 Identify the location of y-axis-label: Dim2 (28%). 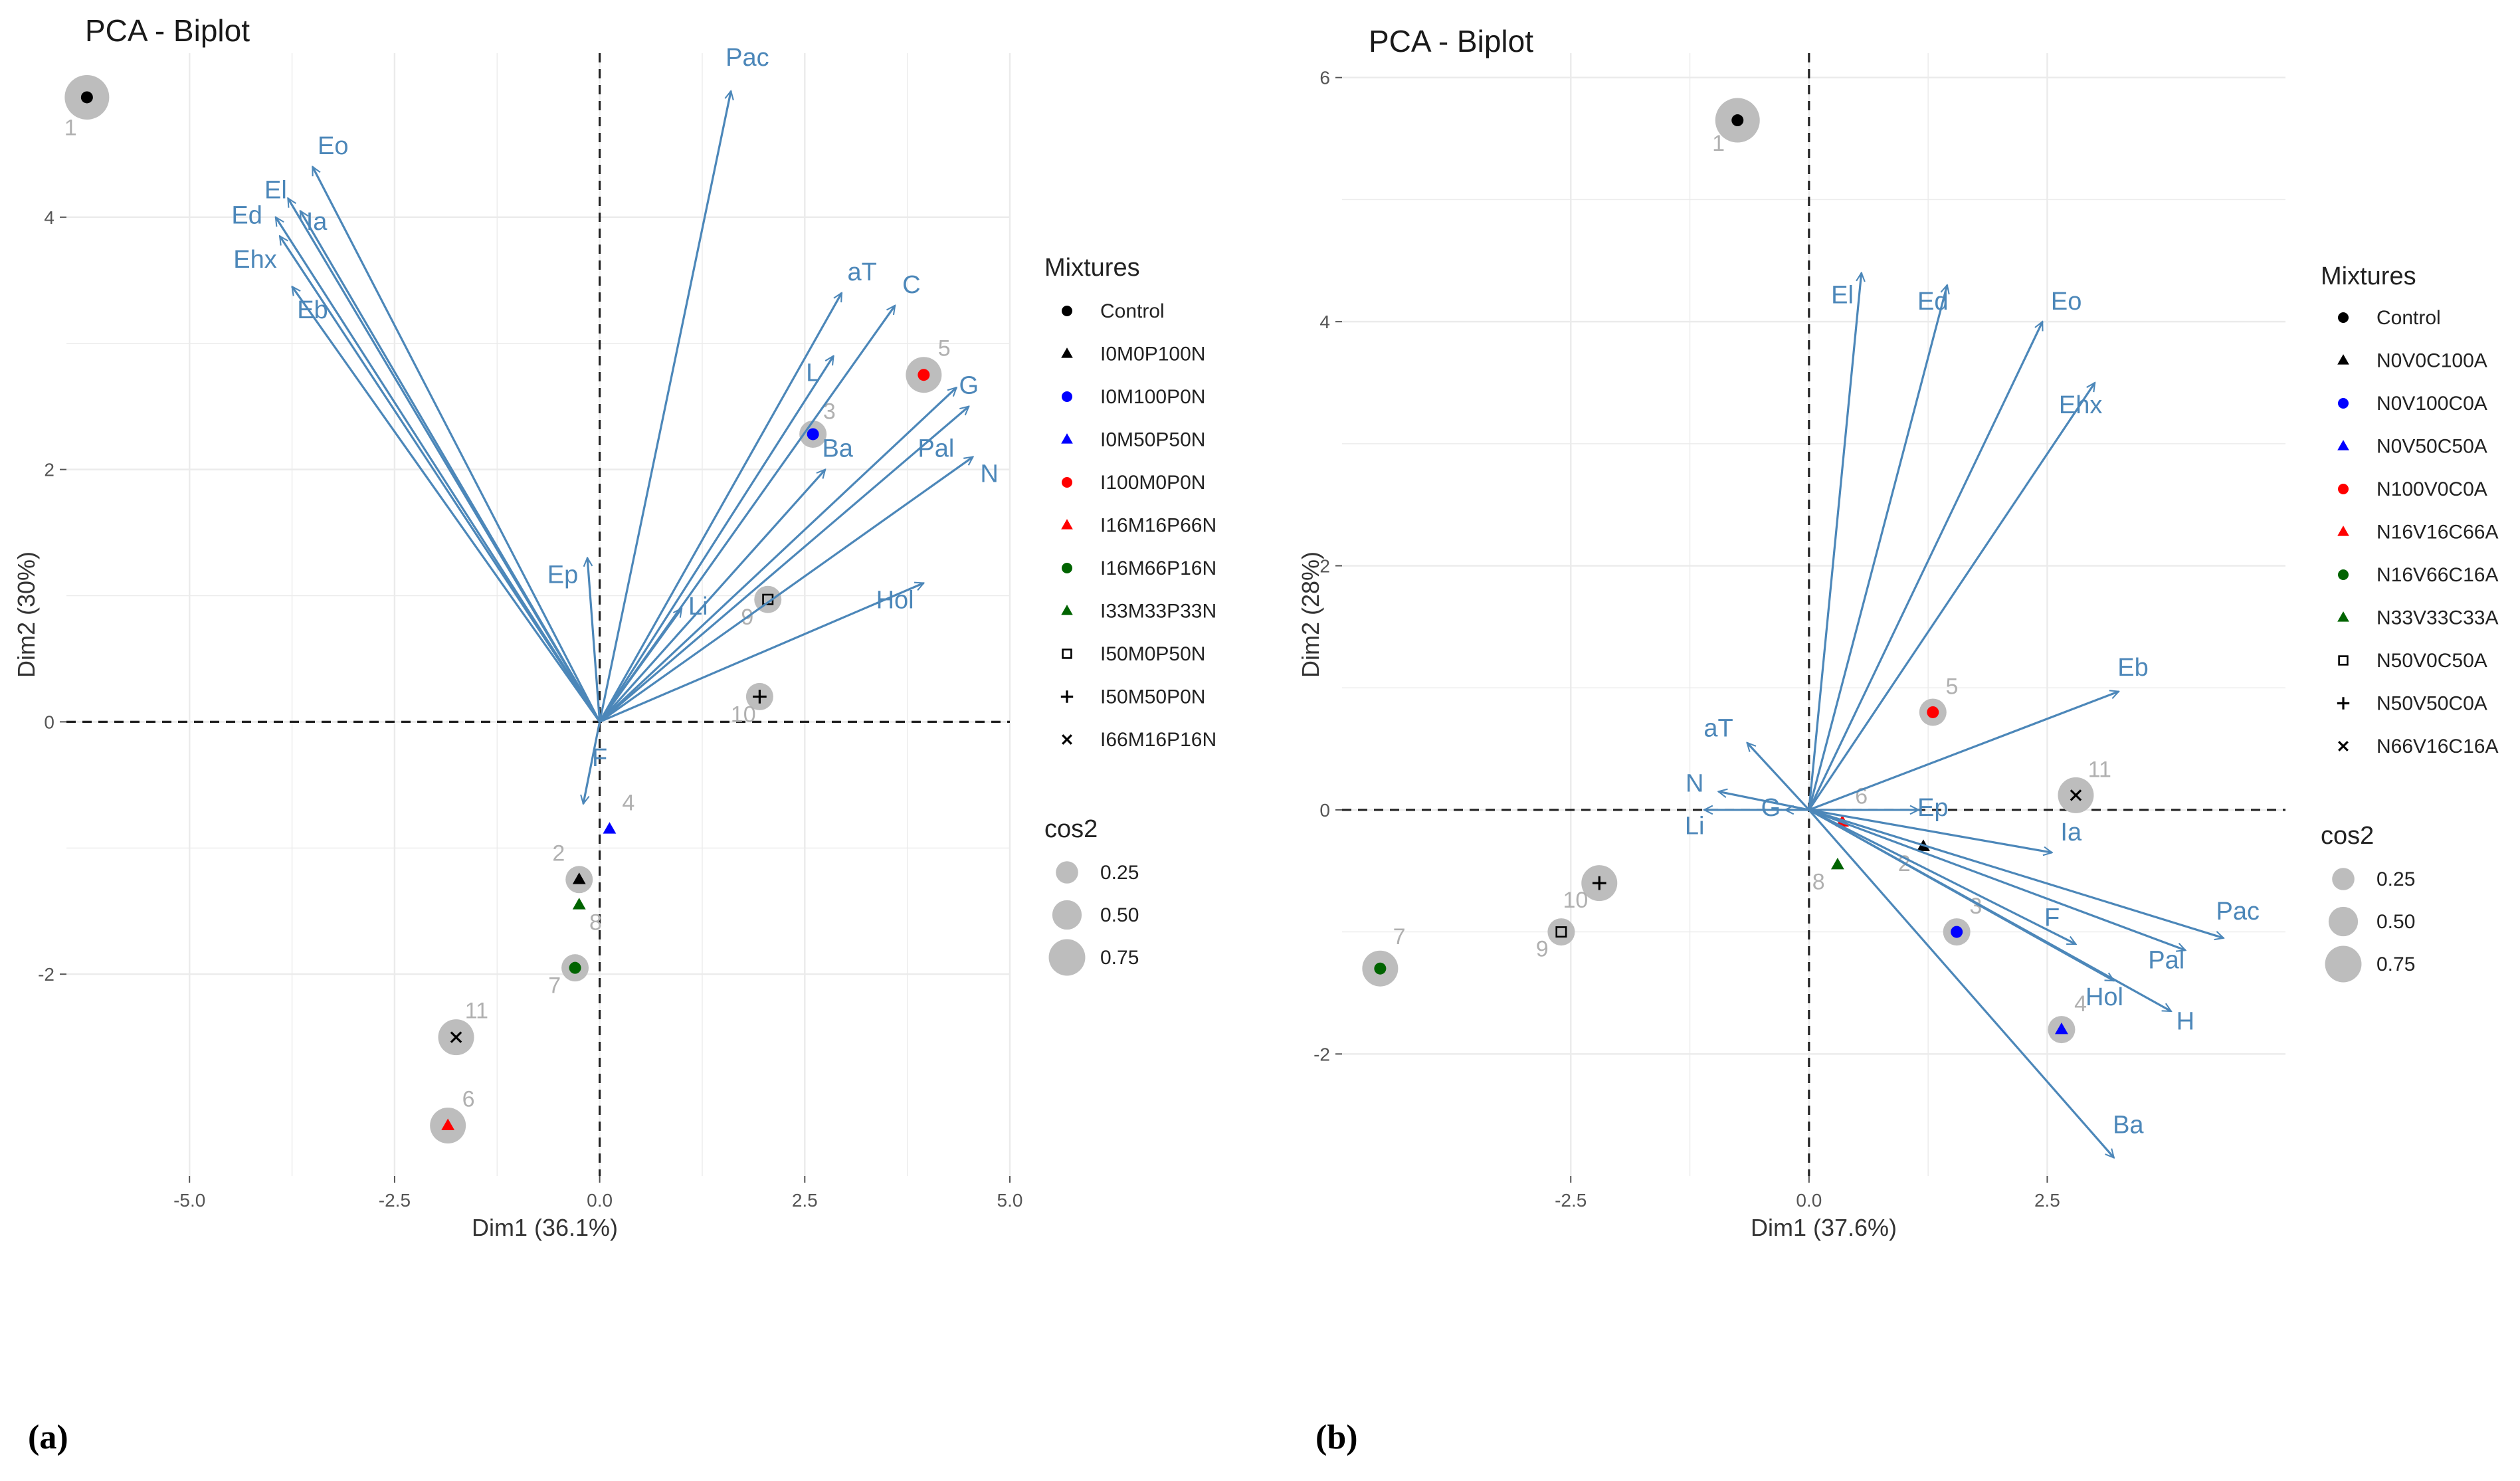
(1310, 614).